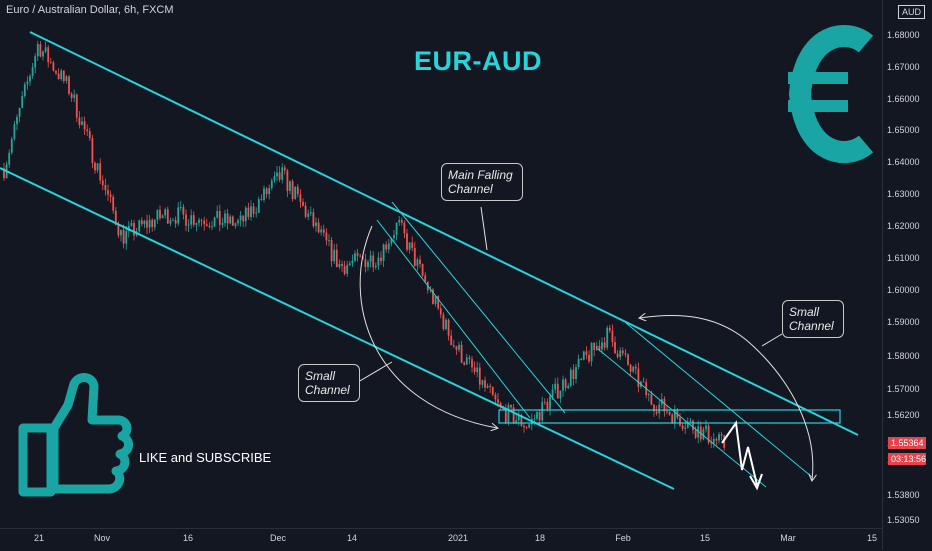 The height and width of the screenshot is (551, 932). I want to click on time-tick-label: Feb, so click(623, 538).